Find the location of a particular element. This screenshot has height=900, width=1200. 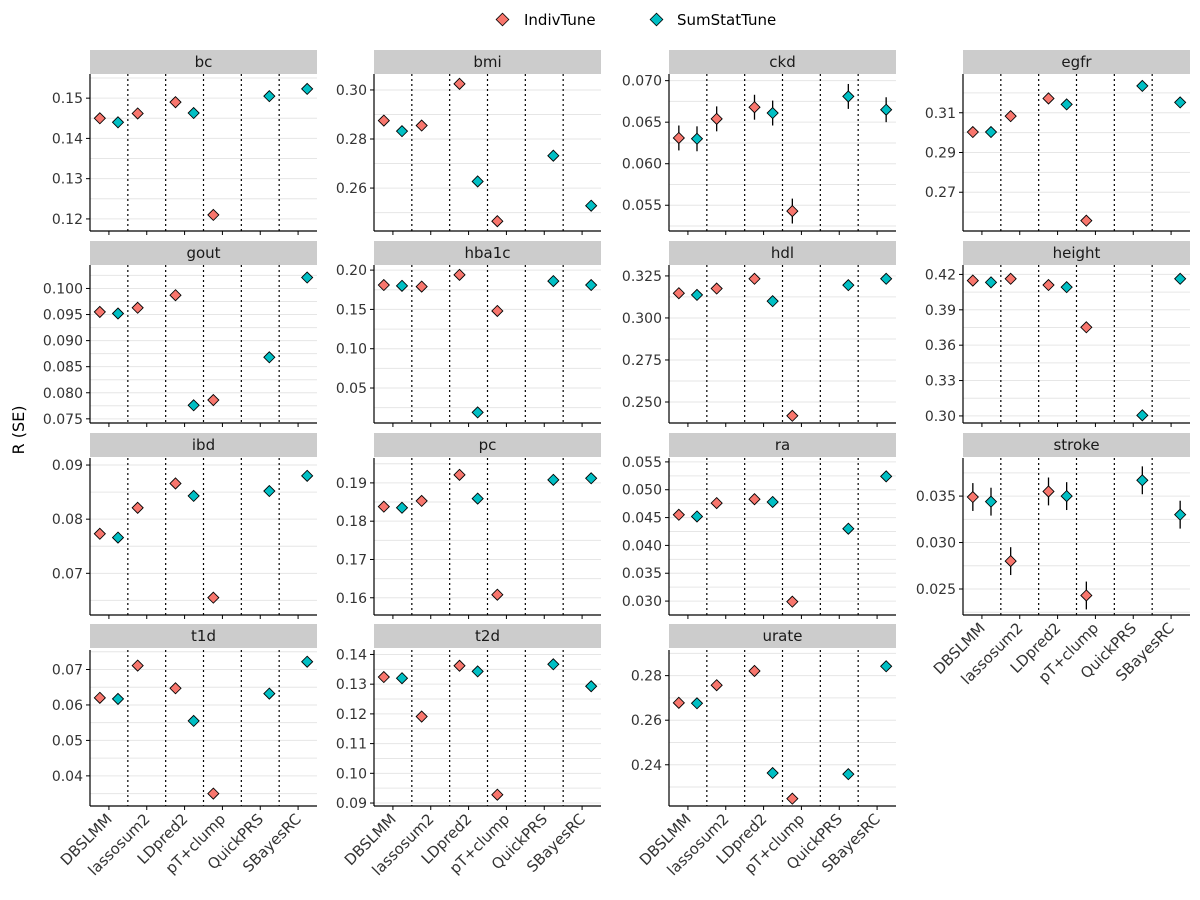

y-tick-label: 0.08 is located at coordinates (67, 520).